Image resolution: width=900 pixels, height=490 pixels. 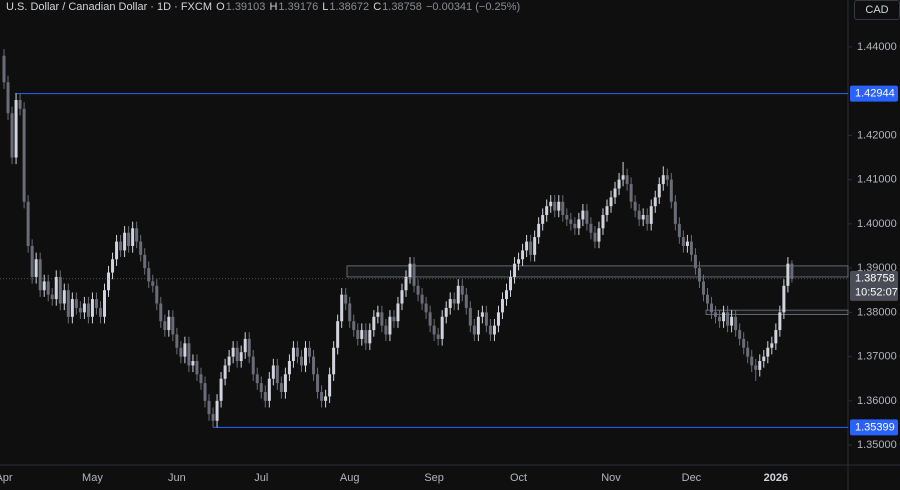 I want to click on price-tag, so click(x=874, y=285).